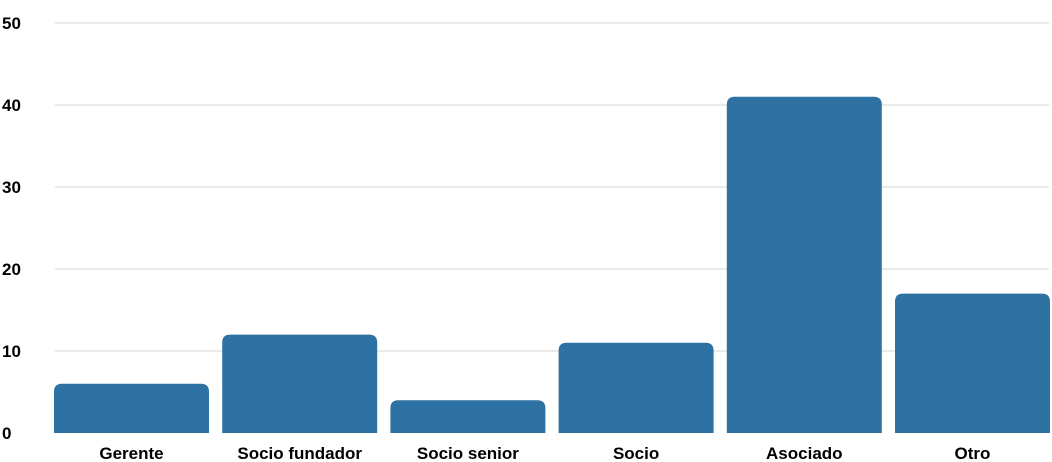  I want to click on bar-socio-senior, so click(468, 416).